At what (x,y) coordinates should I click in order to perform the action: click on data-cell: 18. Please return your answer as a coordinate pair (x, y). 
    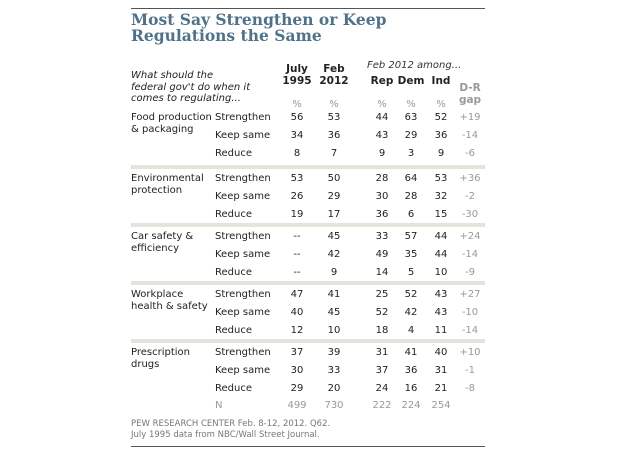
    Looking at the image, I should click on (382, 330).